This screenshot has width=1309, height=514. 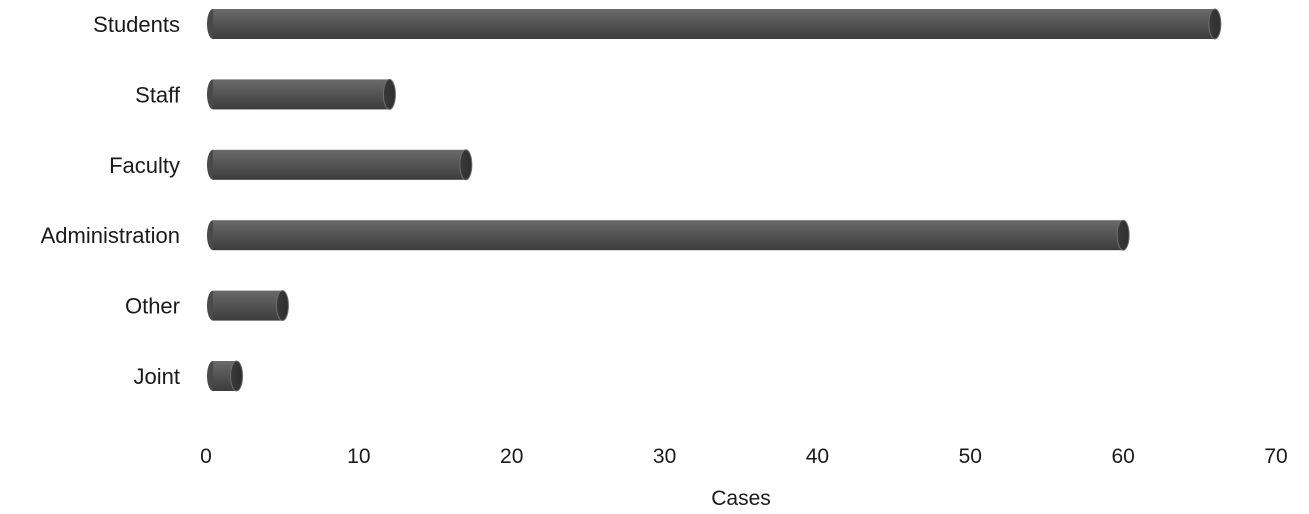 I want to click on bar-other, so click(x=248, y=306).